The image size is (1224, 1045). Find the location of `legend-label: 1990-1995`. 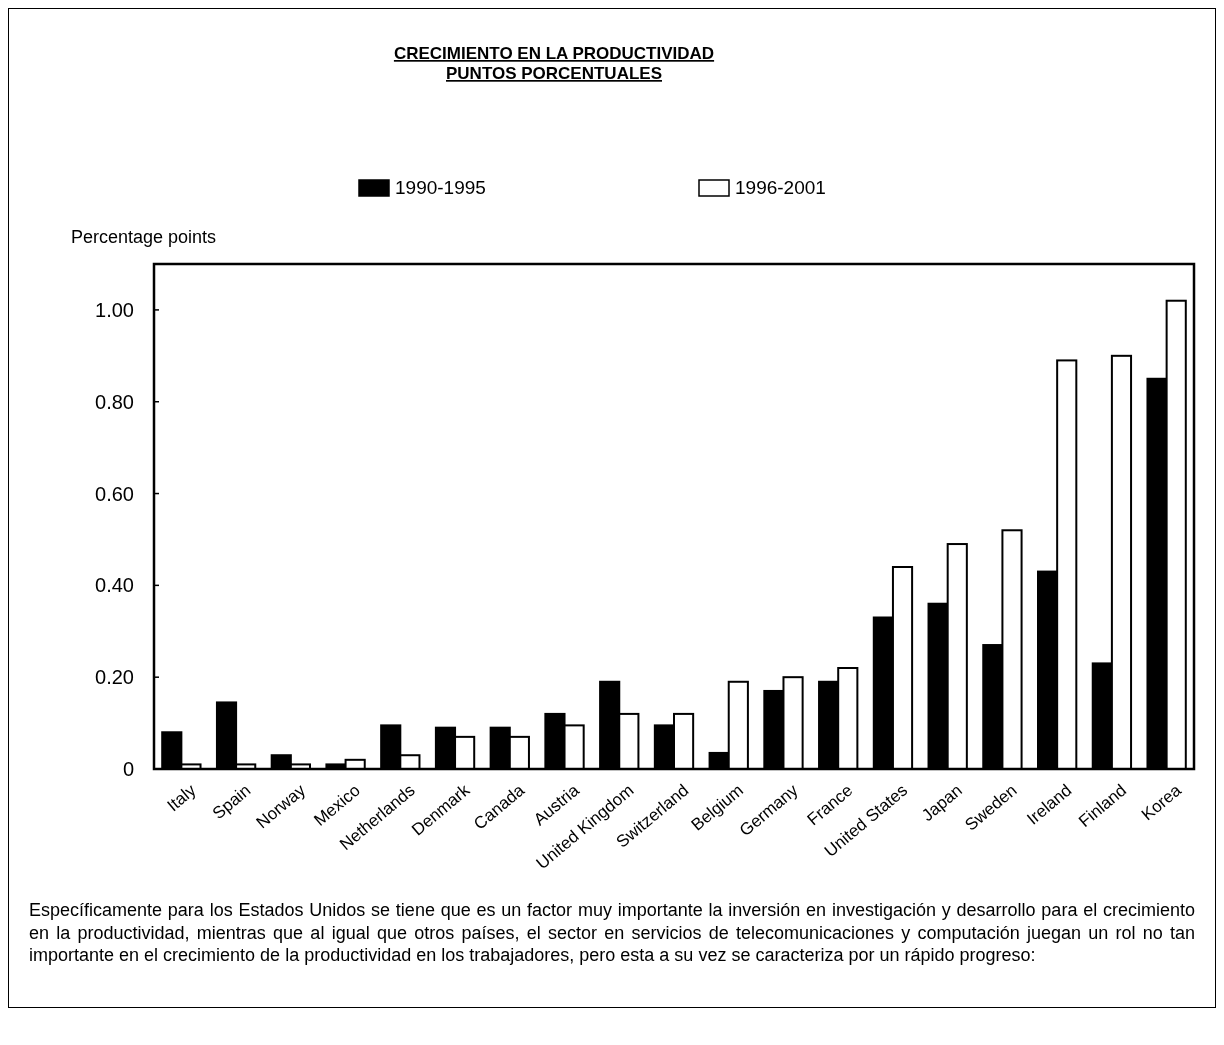

legend-label: 1990-1995 is located at coordinates (440, 187).